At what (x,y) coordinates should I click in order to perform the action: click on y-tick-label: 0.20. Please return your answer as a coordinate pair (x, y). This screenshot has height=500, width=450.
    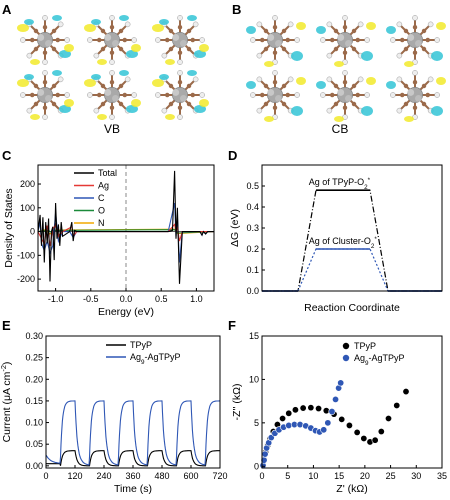
    Looking at the image, I should click on (34, 379).